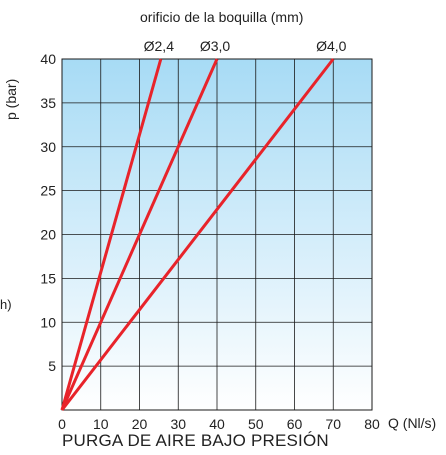  Describe the element at coordinates (48, 59) in the screenshot. I see `y-tick-label: 40` at that location.